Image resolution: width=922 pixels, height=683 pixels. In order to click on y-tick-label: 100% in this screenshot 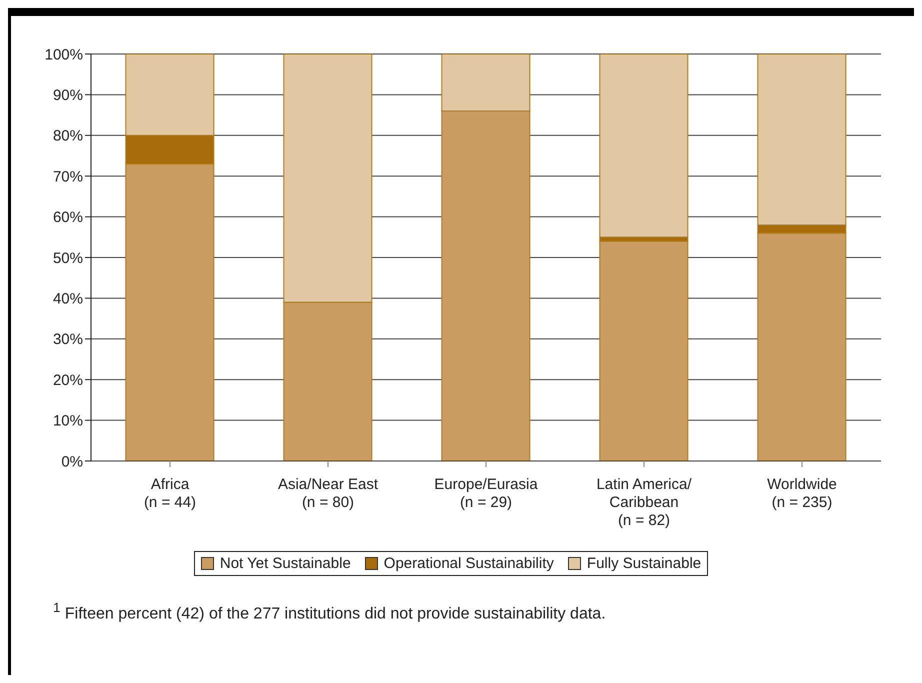, I will do `click(63, 55)`.